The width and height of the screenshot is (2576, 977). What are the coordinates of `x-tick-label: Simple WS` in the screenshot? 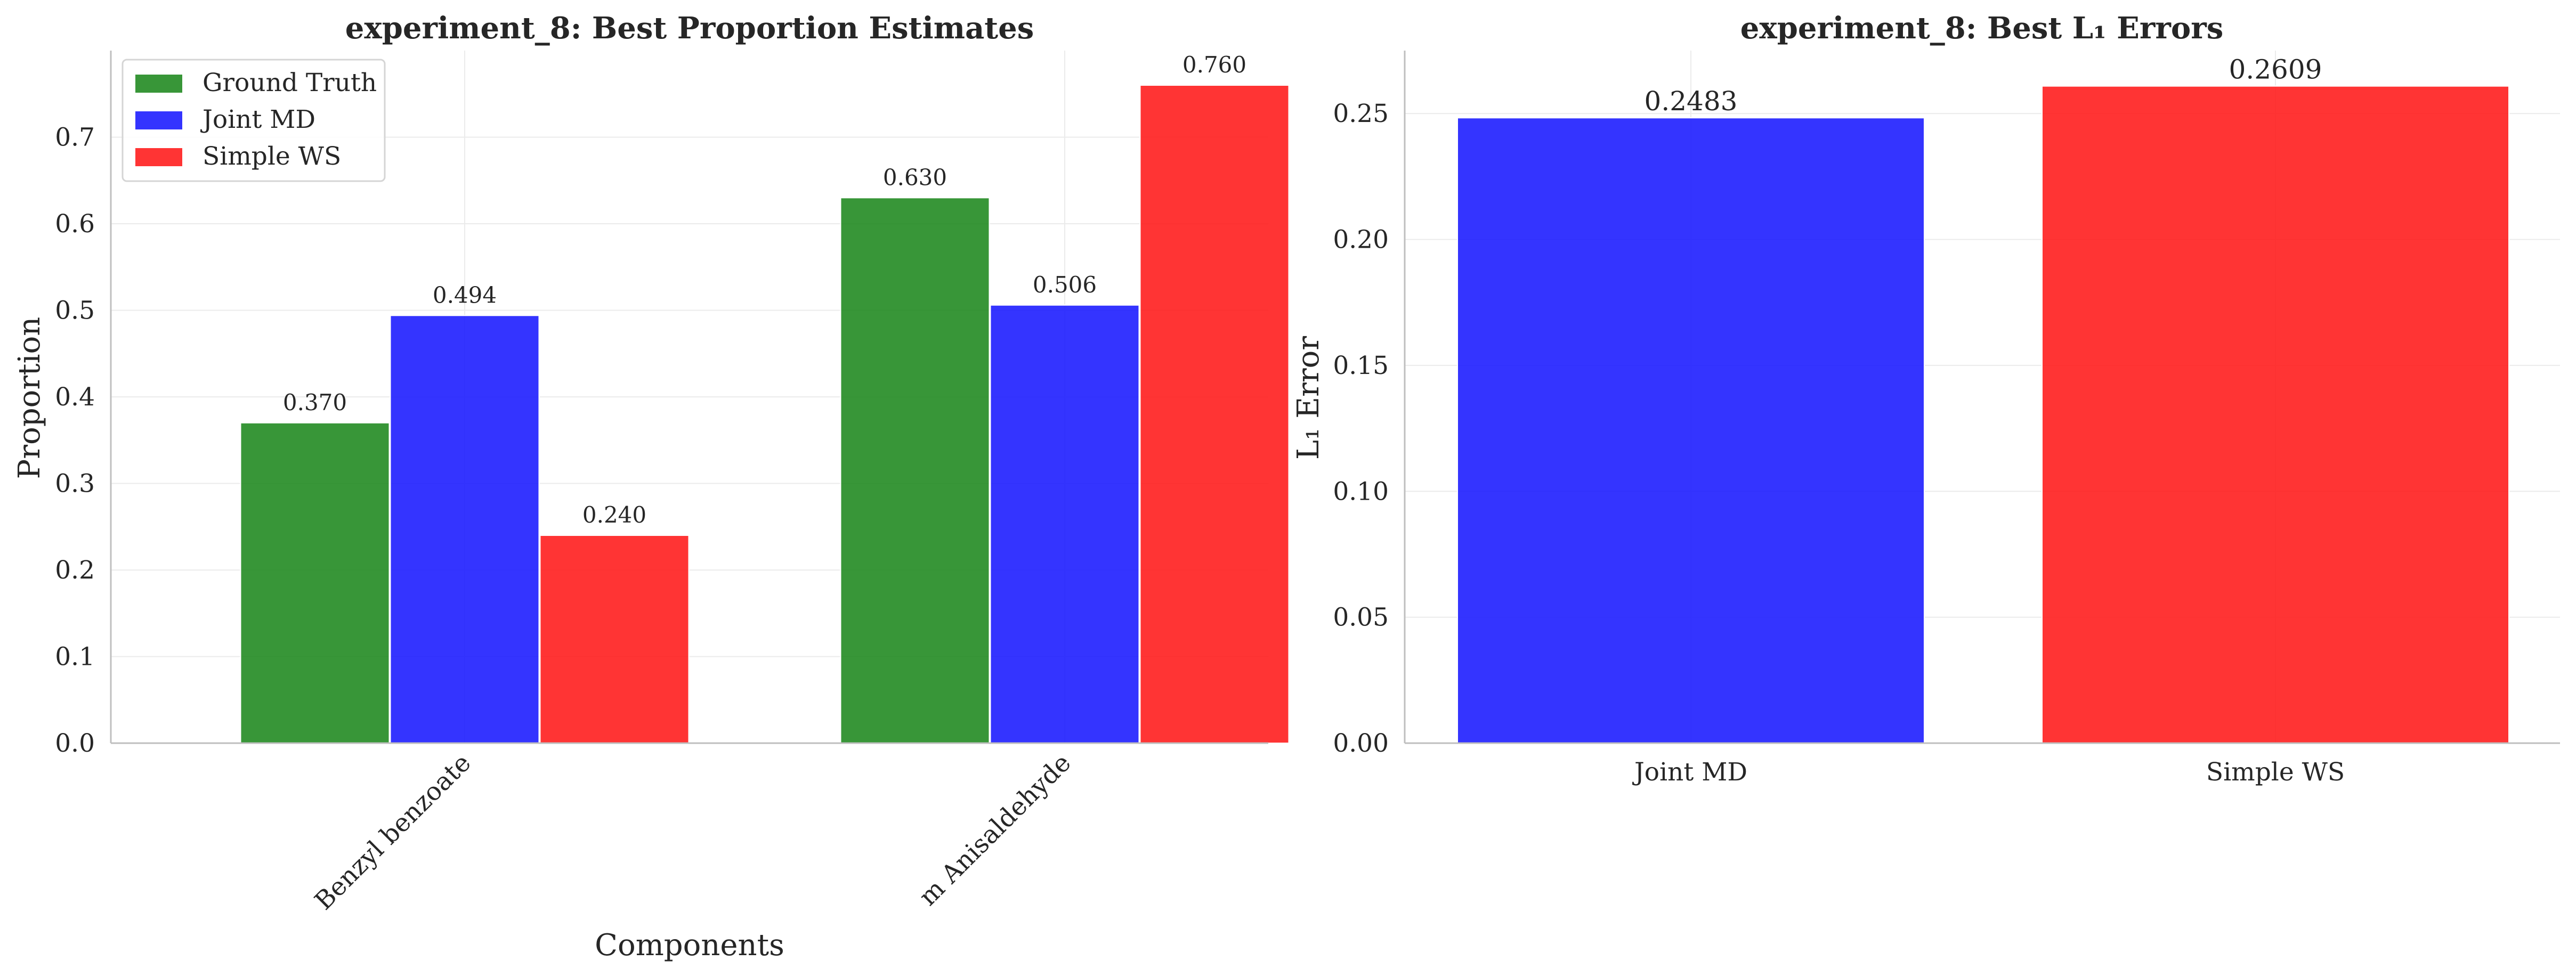 It's located at (2275, 773).